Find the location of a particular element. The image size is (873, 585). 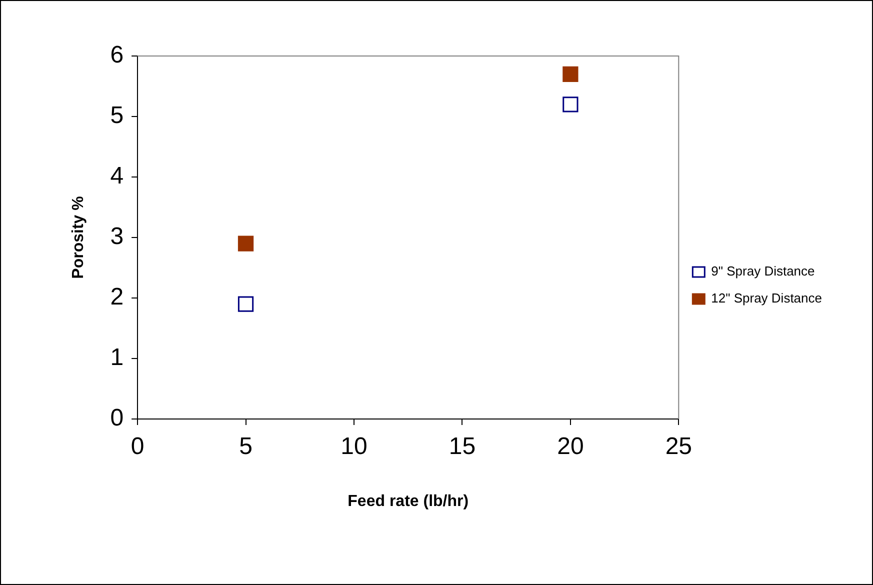

y-tick-label: 2 is located at coordinates (117, 297).